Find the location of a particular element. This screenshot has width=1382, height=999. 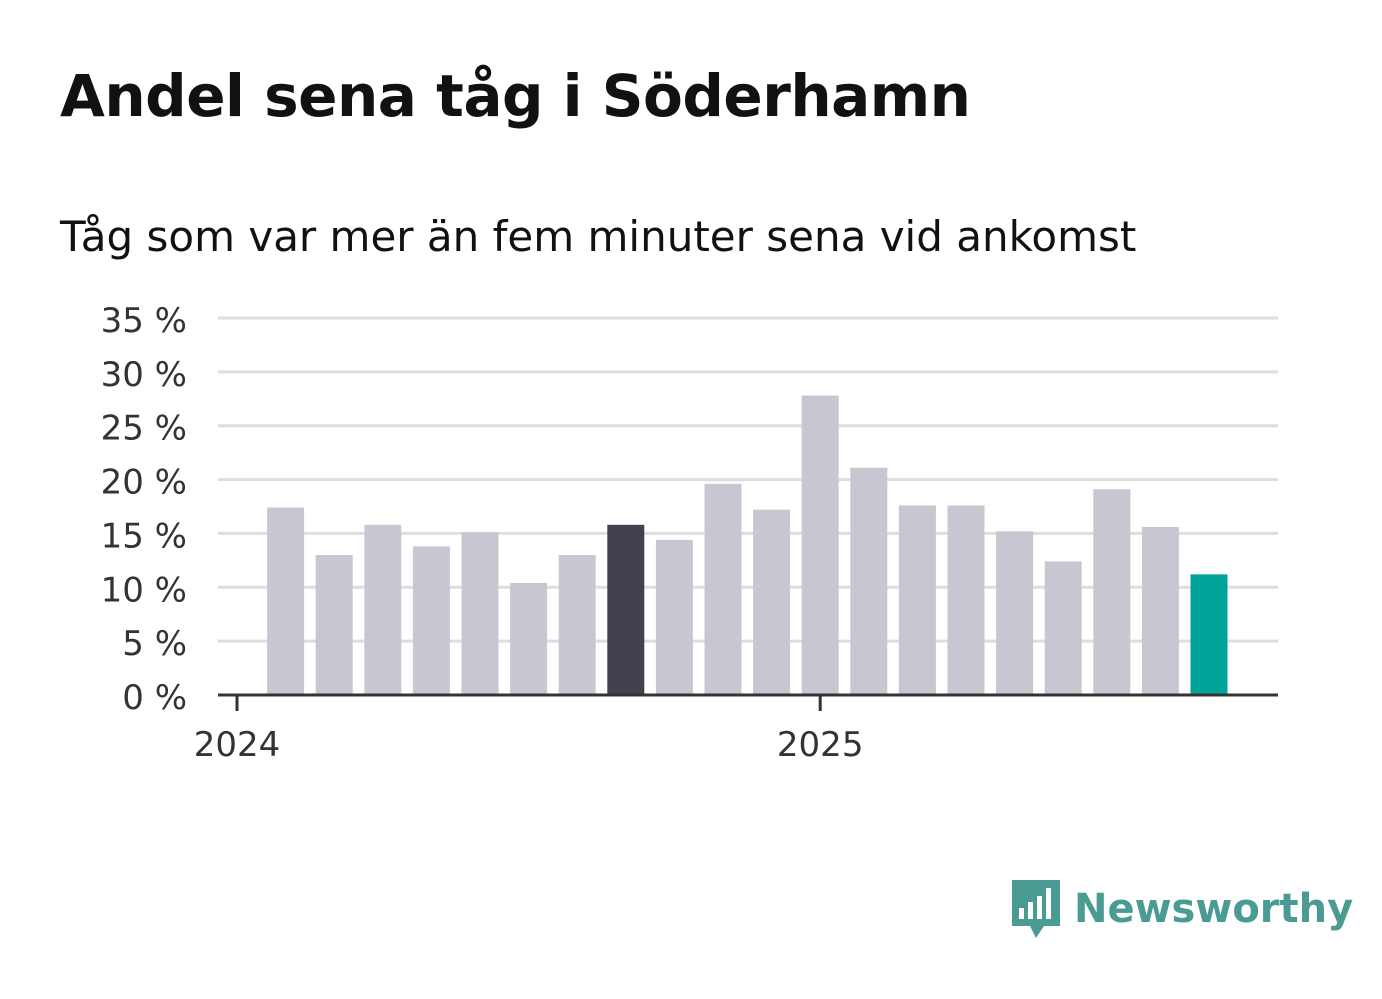

y-tick-label: 15 % is located at coordinates (144, 536).